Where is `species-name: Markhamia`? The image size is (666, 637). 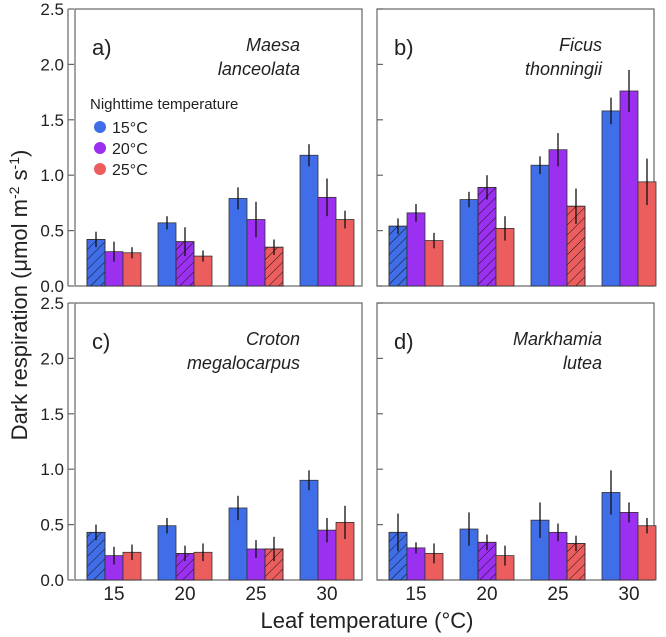 species-name: Markhamia is located at coordinates (557, 339).